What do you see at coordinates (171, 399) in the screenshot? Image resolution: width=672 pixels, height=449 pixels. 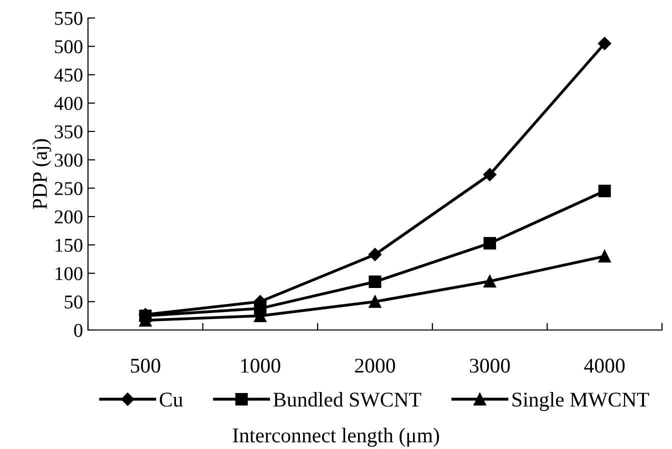 I see `legend-label: Cu` at bounding box center [171, 399].